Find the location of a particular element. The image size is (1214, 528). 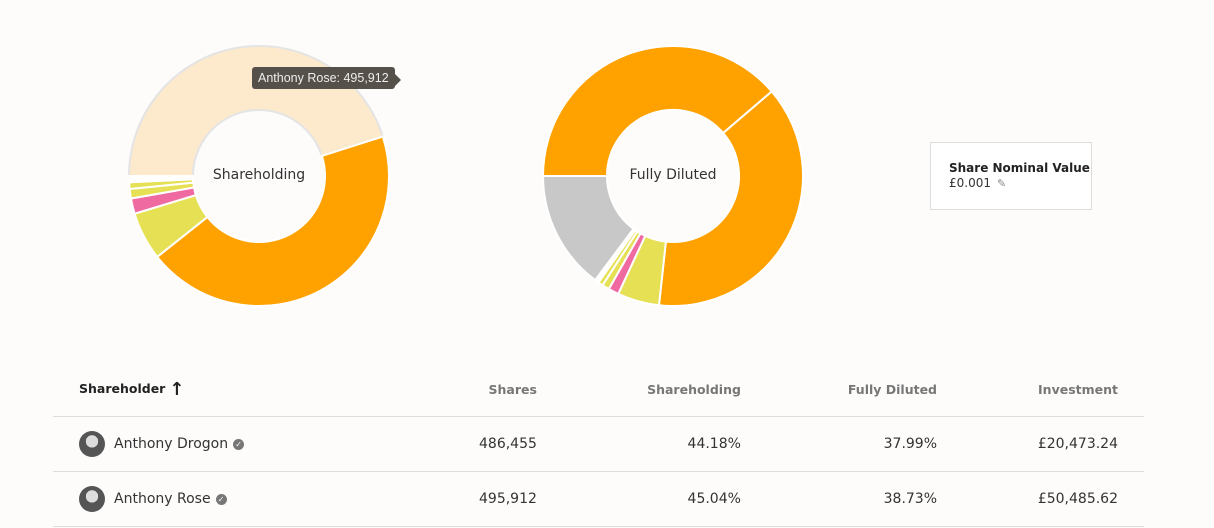

nominal-title: Share Nominal Value is located at coordinates (1019, 168).